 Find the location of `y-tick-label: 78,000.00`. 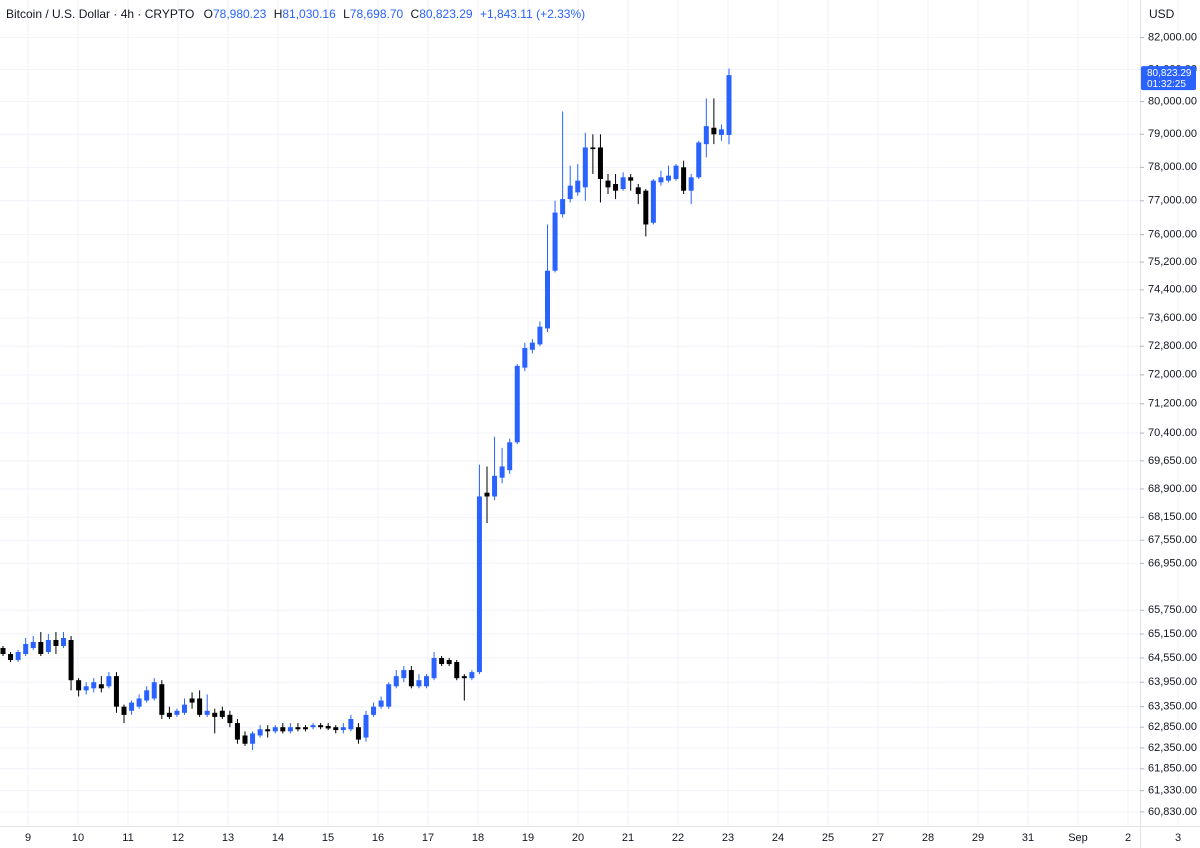

y-tick-label: 78,000.00 is located at coordinates (1172, 167).